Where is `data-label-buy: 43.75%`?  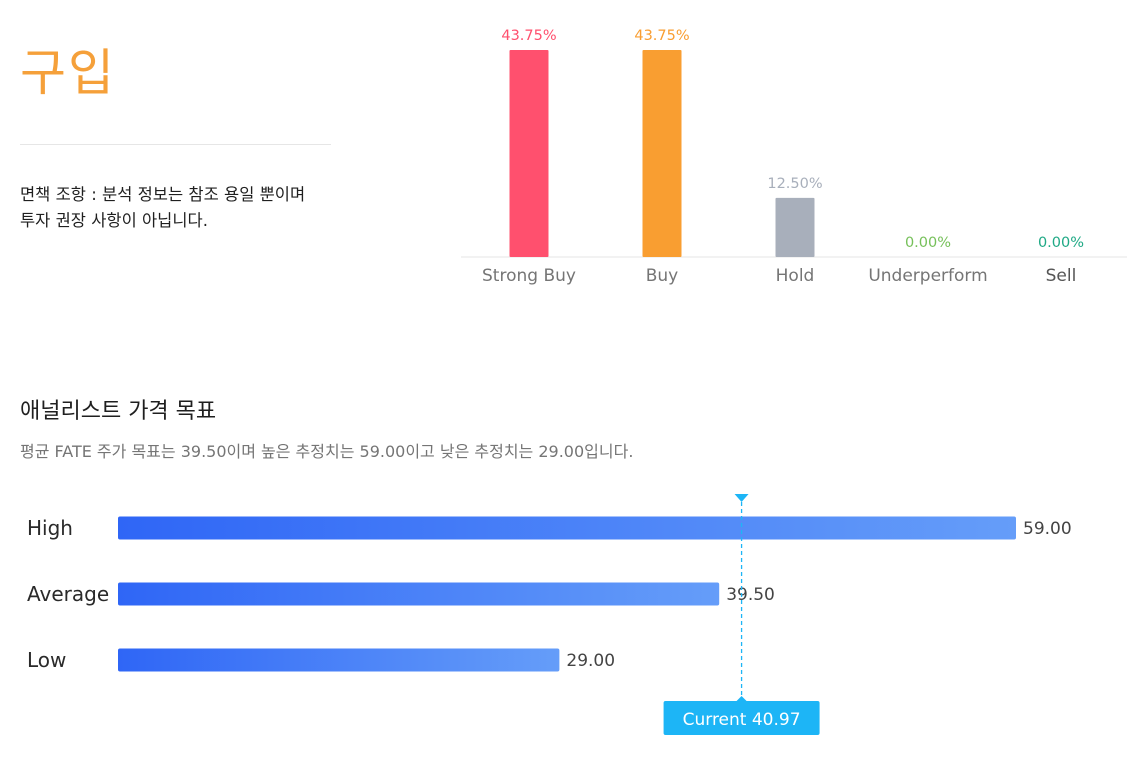
data-label-buy: 43.75% is located at coordinates (661, 36).